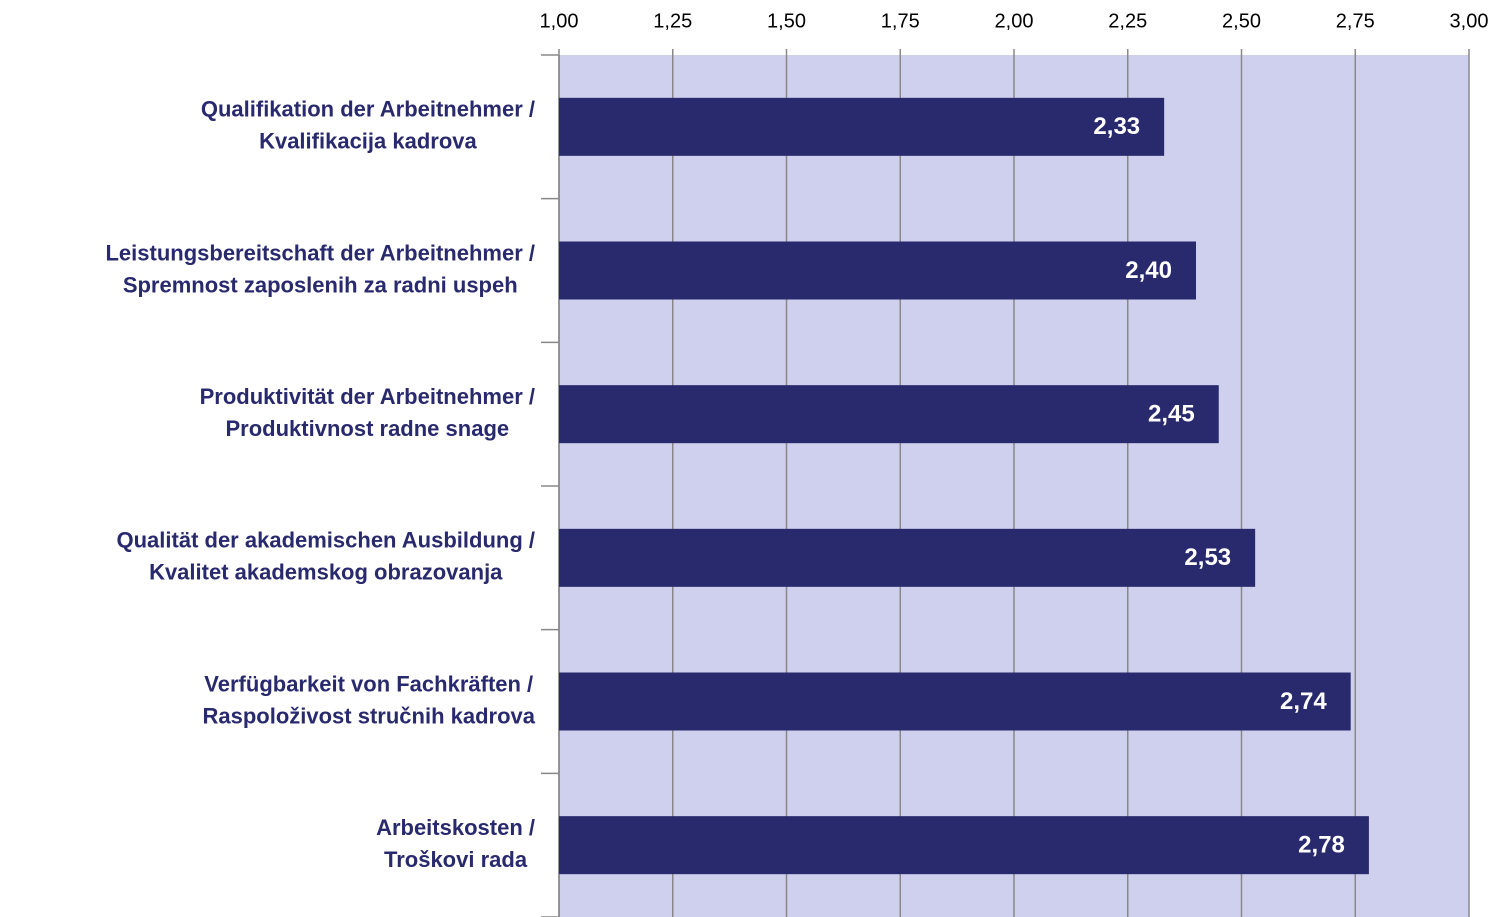 This screenshot has height=917, width=1501. I want to click on x-tick-label: 1,50, so click(786, 21).